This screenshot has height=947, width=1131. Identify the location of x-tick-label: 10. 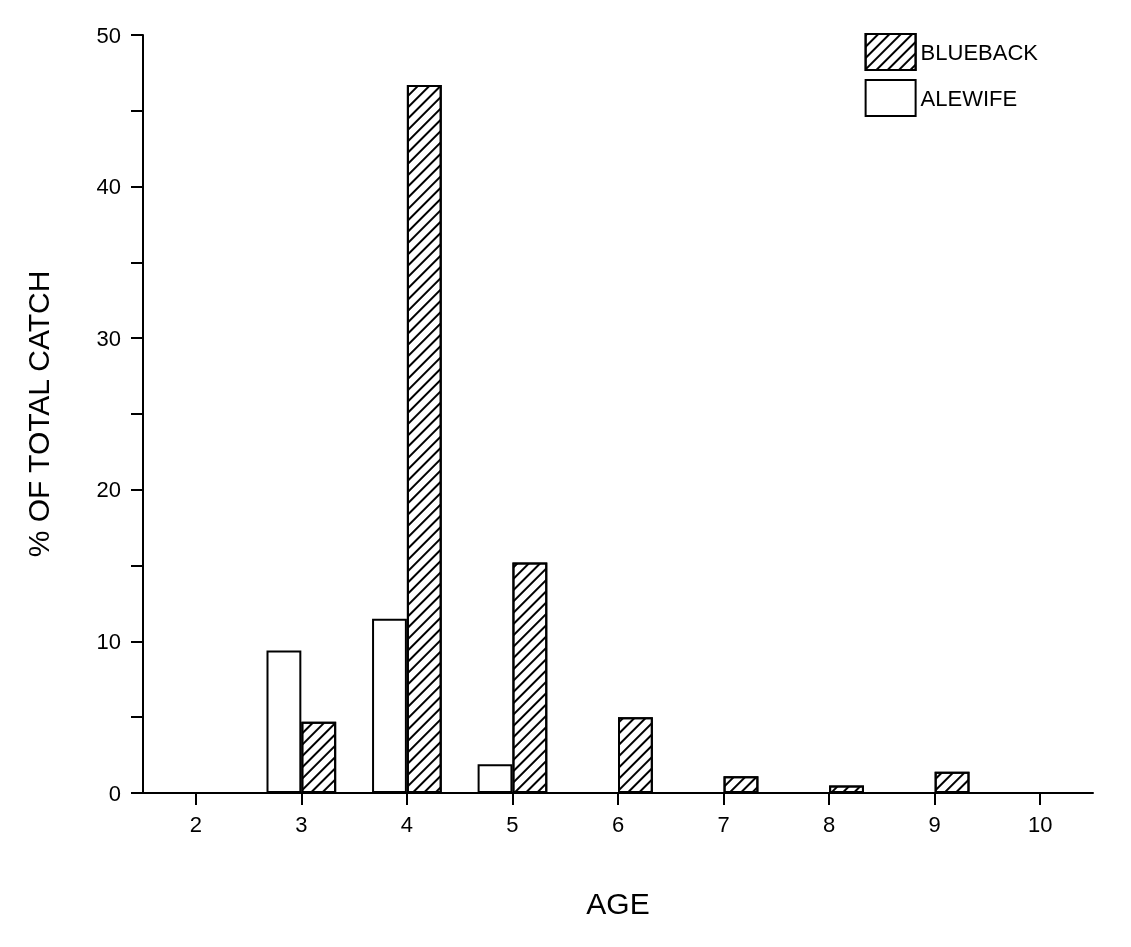
(1040, 824).